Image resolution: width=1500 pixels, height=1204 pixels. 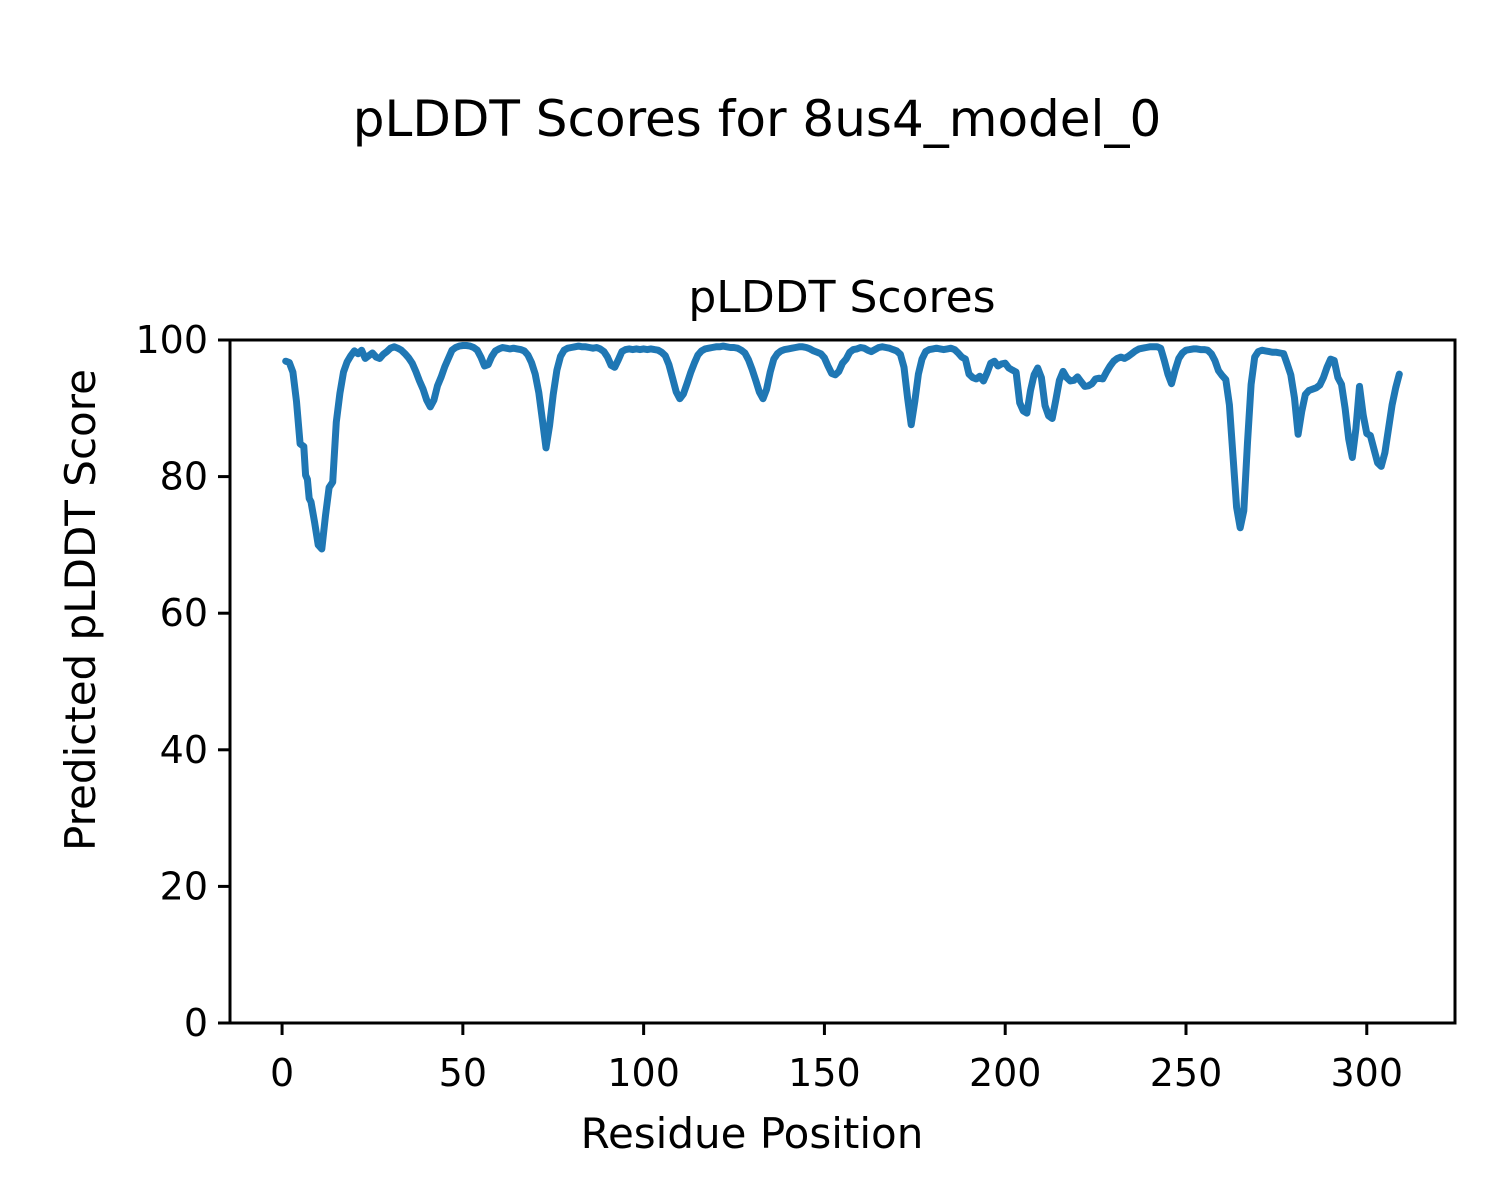 I want to click on y-axis-label: Predicted pLDDT Score, so click(x=80, y=610).